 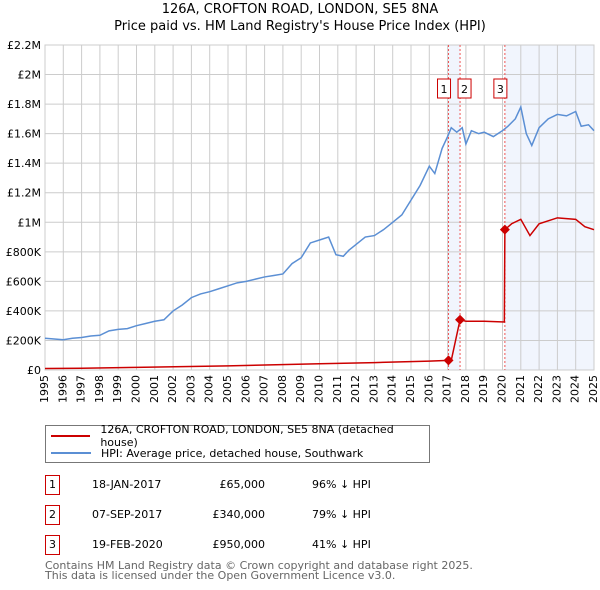 I want to click on transaction-row: 1 18-JAN-2017 £65,000 96% ↓ HPI, so click(x=255, y=485).